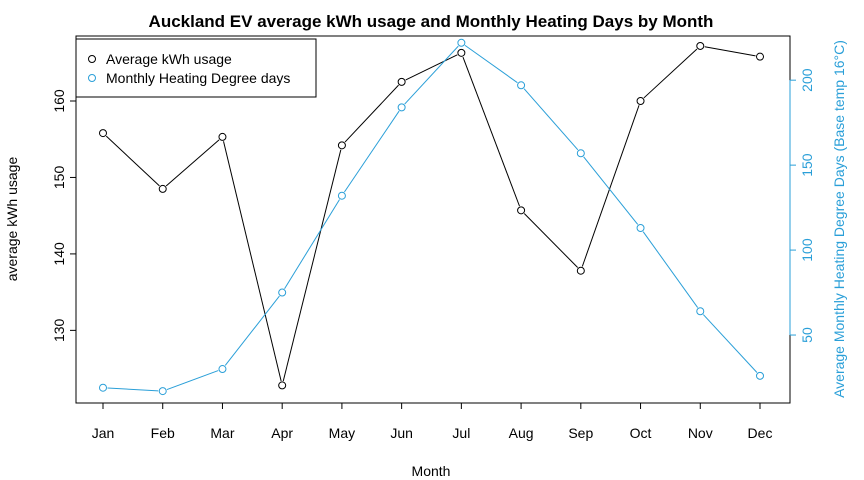 Image resolution: width=864 pixels, height=480 pixels. What do you see at coordinates (282, 433) in the screenshot?
I see `x-tick-label: Apr` at bounding box center [282, 433].